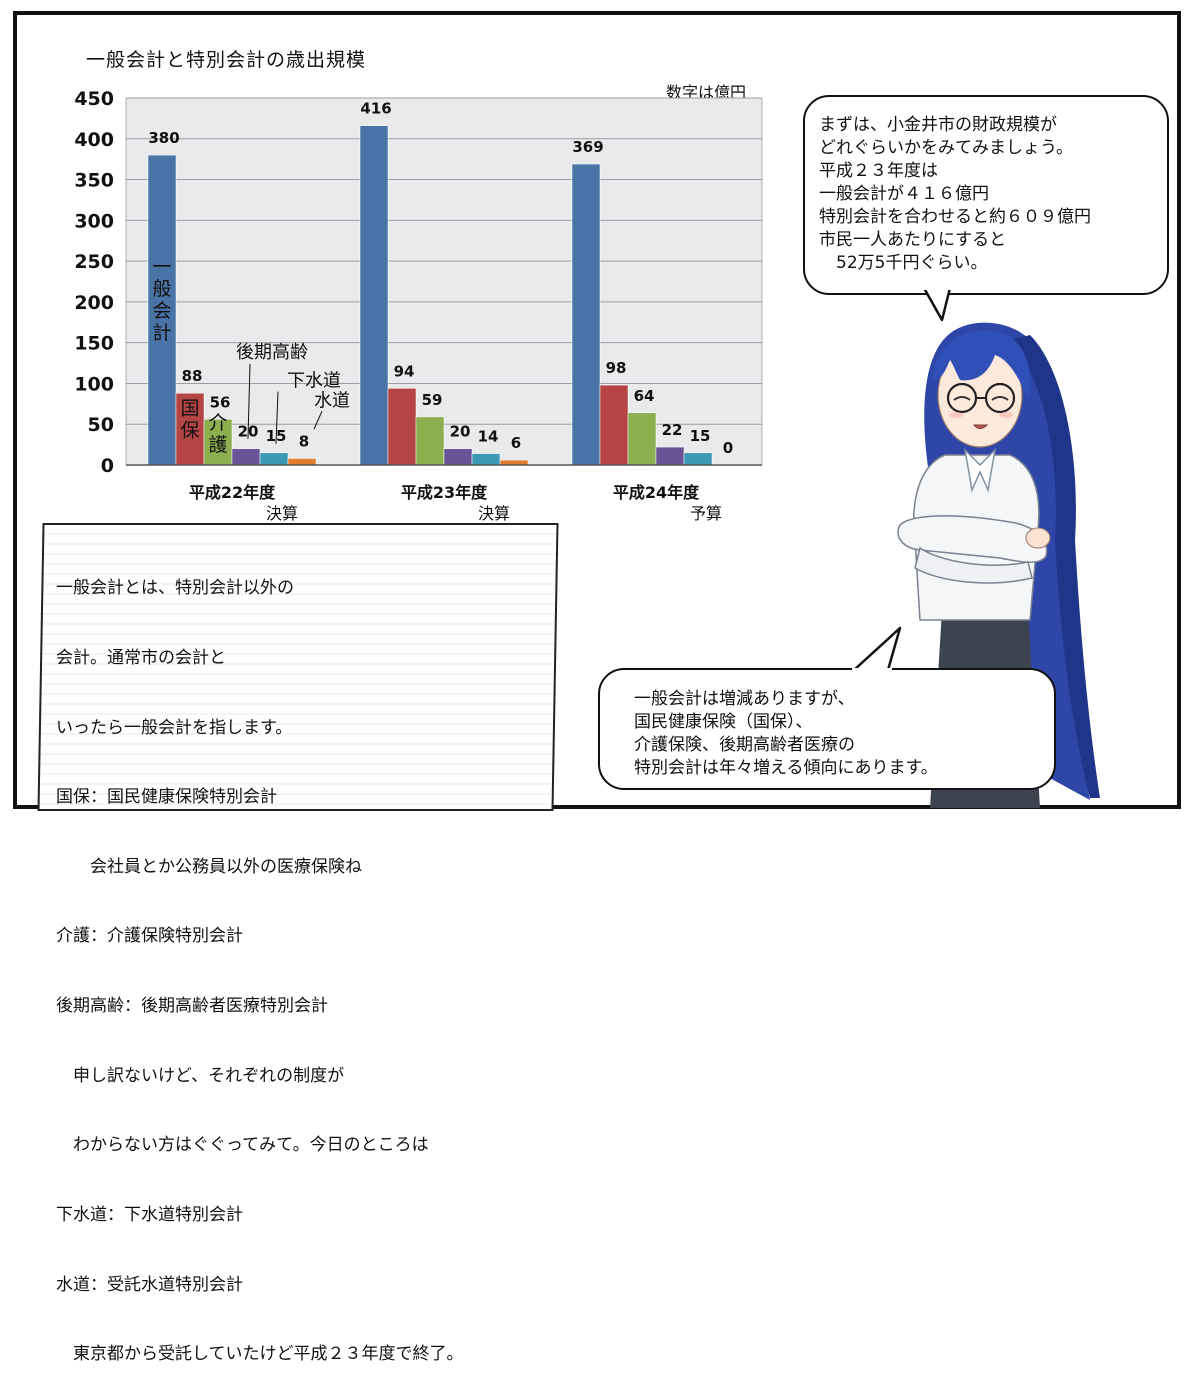 The height and width of the screenshot is (1390, 1200). Describe the element at coordinates (723, 722) in the screenshot. I see `bubble-bottom-line: 国民健康保険（国保）、` at that location.